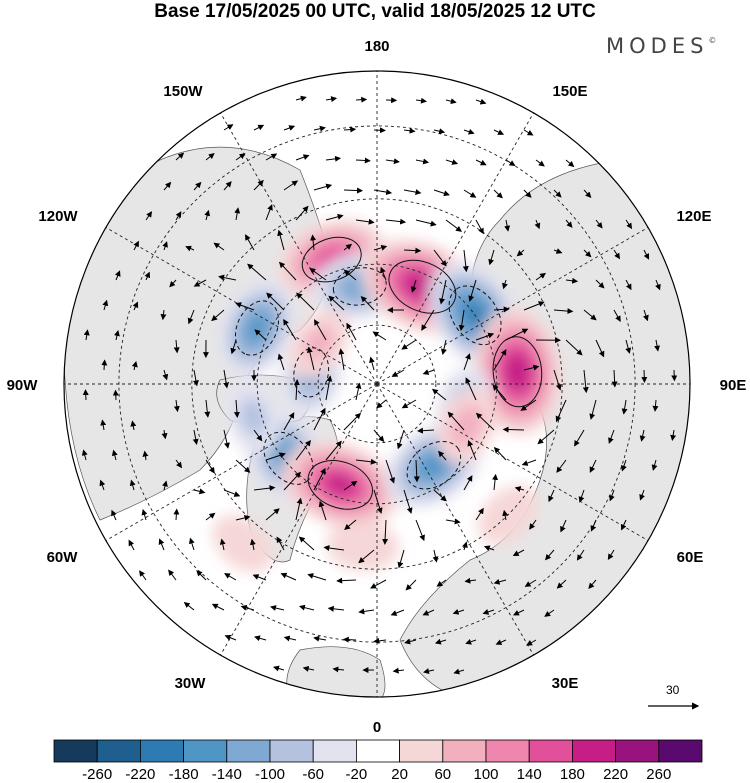 This screenshot has height=783, width=750. What do you see at coordinates (712, 40) in the screenshot?
I see `logo-mark: ©` at bounding box center [712, 40].